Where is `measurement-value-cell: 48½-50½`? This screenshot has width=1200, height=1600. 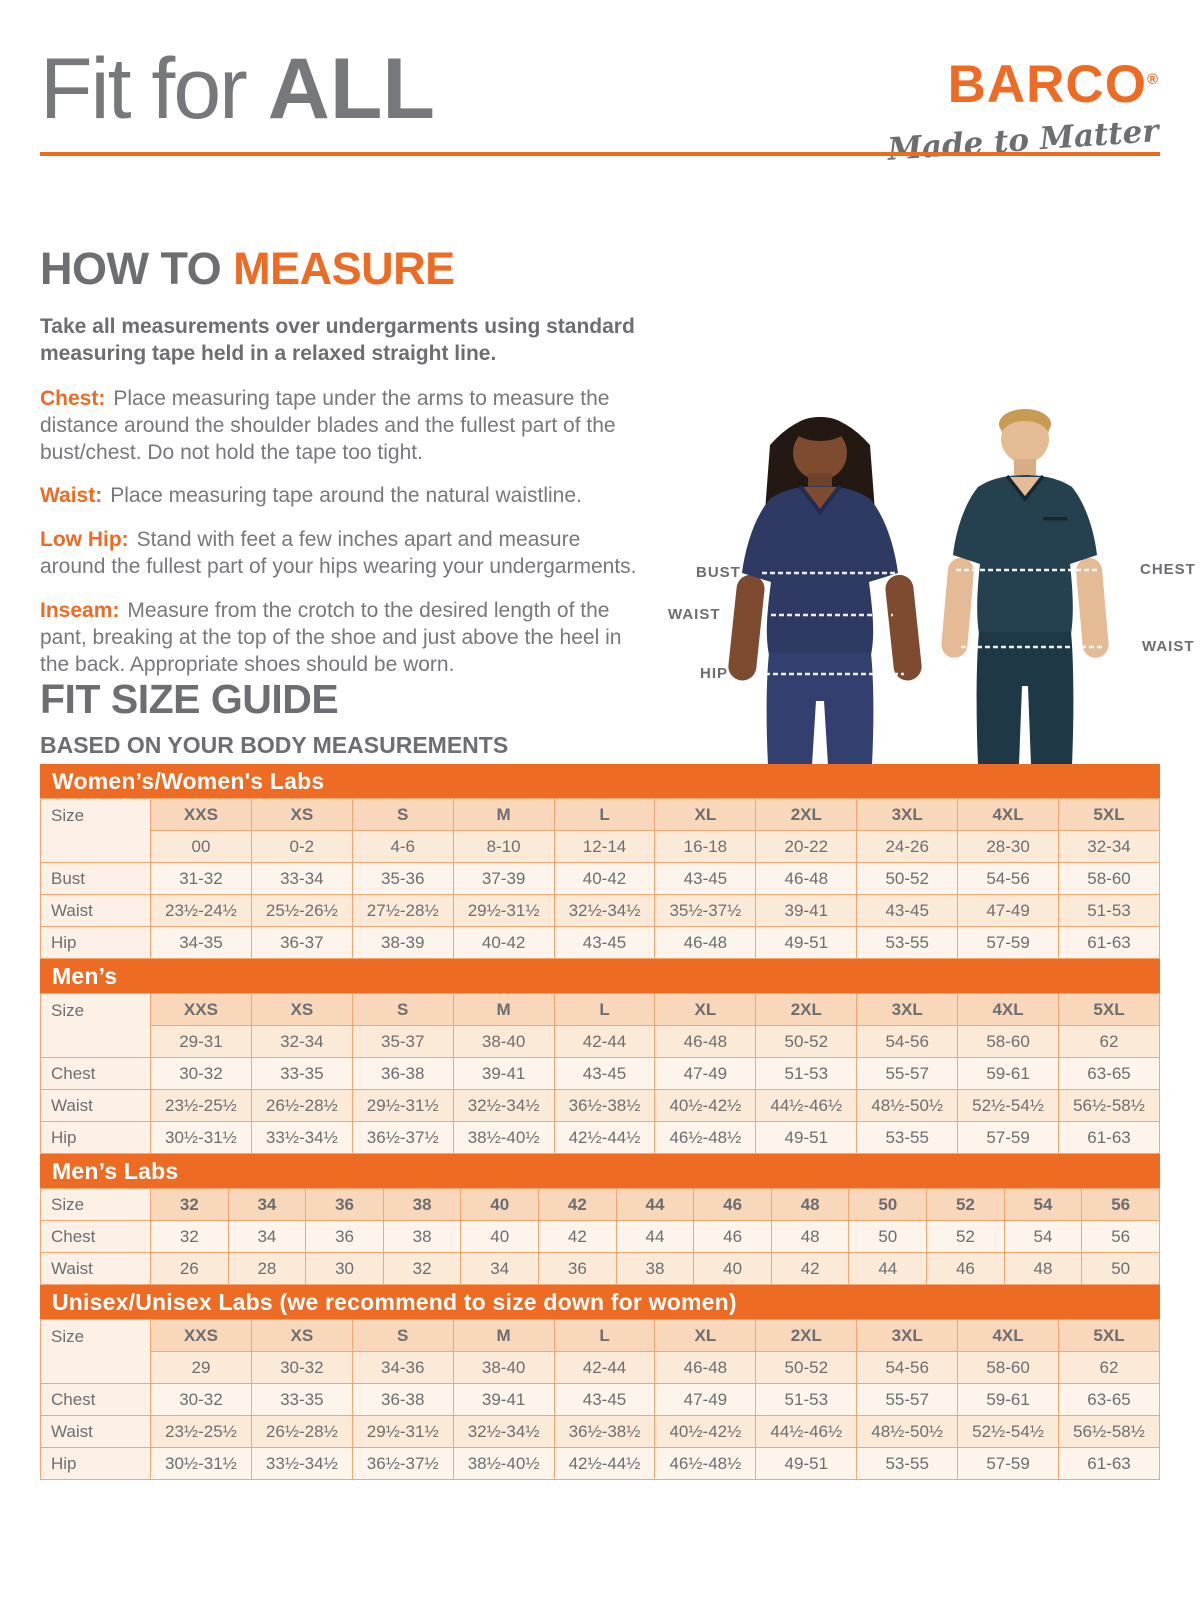
measurement-value-cell: 48½-50½ is located at coordinates (907, 1105).